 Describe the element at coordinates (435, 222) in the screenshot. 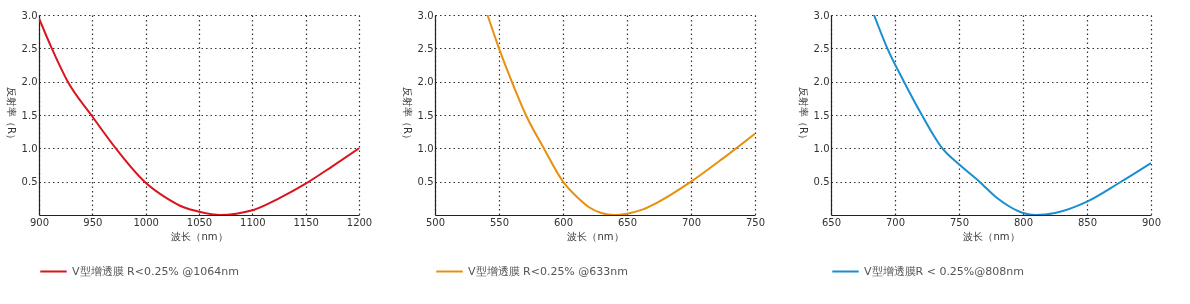

I see `x-tick-label: 500` at that location.